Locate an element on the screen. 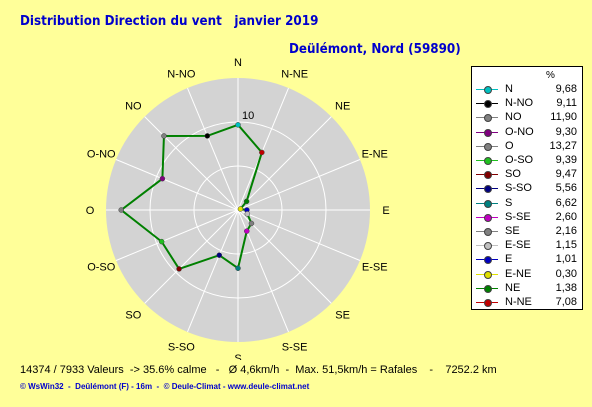 The image size is (592, 407). legend-item: N 9,68 is located at coordinates (527, 89).